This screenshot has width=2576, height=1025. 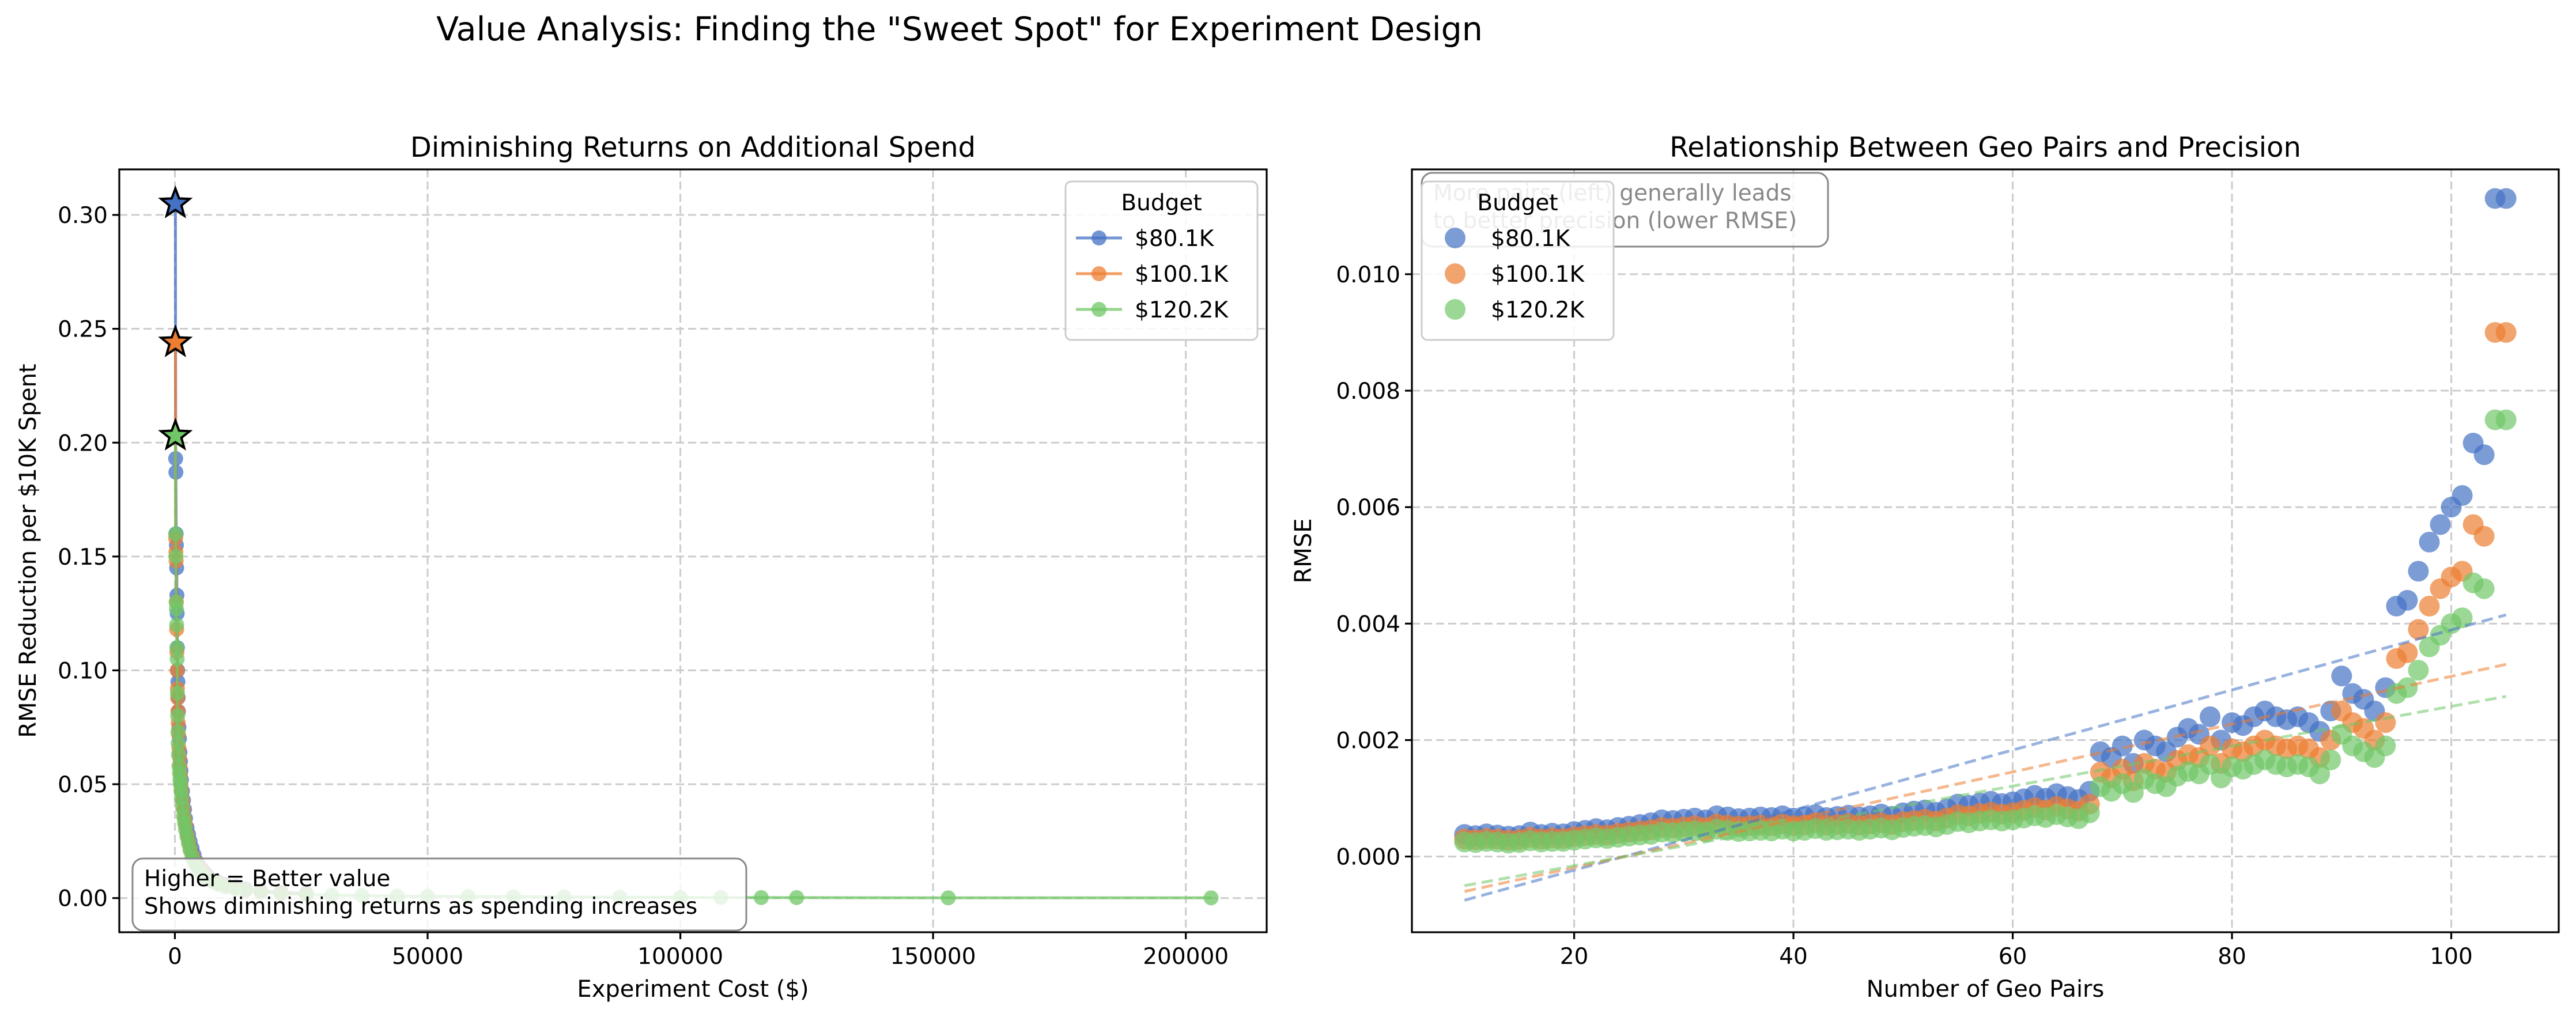 I want to click on y-axis-label: RMSE, so click(x=1304, y=551).